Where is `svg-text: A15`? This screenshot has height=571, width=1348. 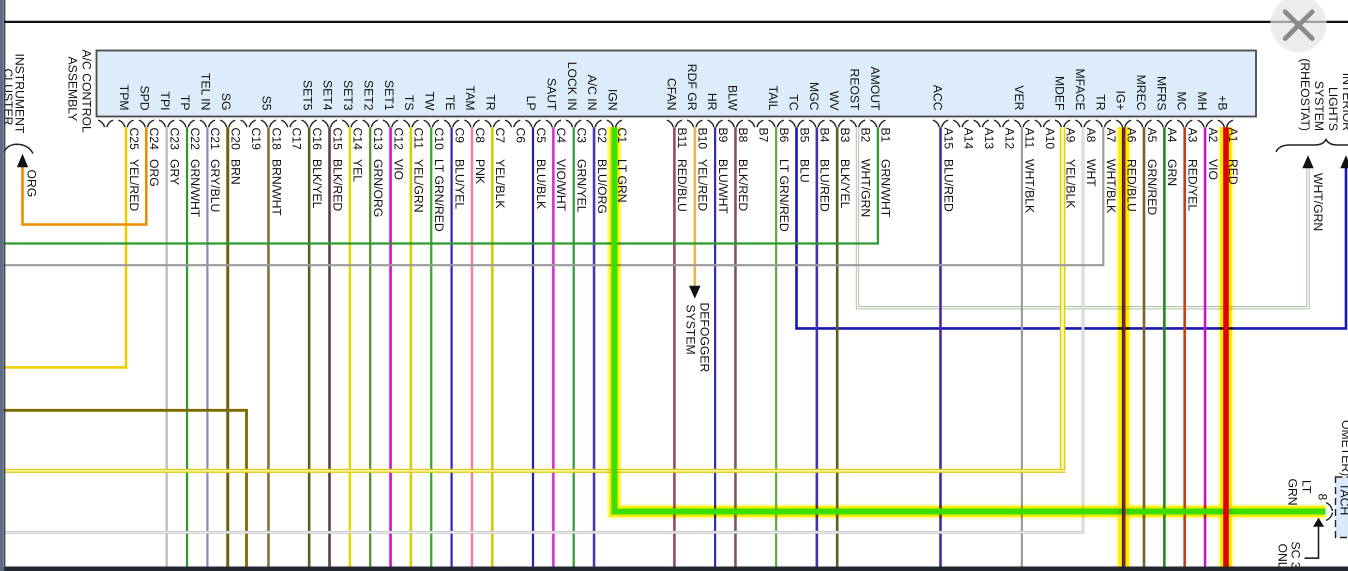
svg-text: A15 is located at coordinates (948, 139).